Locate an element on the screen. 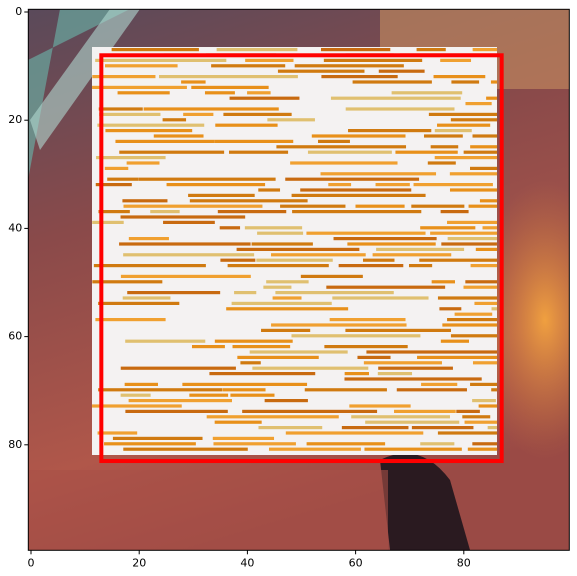  y-tick-label: 60 is located at coordinates (15, 336).